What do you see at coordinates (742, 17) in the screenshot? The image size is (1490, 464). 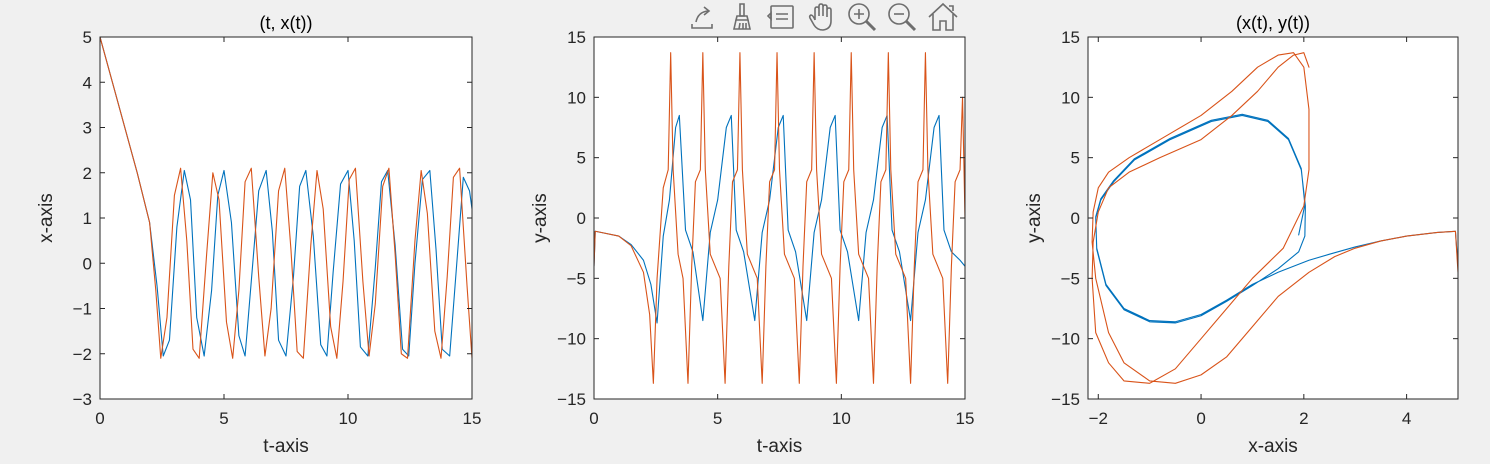 I see `brush-icon` at bounding box center [742, 17].